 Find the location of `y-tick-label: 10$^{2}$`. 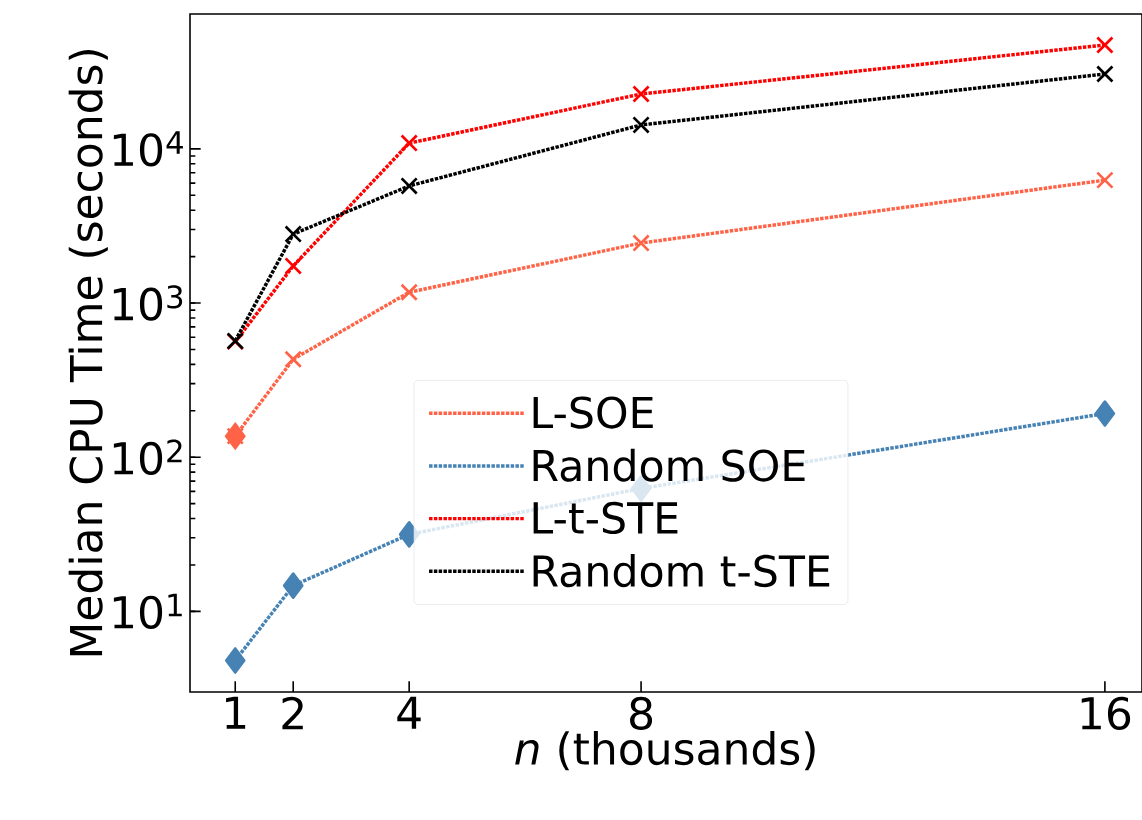

y-tick-label: 10$^{2}$ is located at coordinates (147, 457).